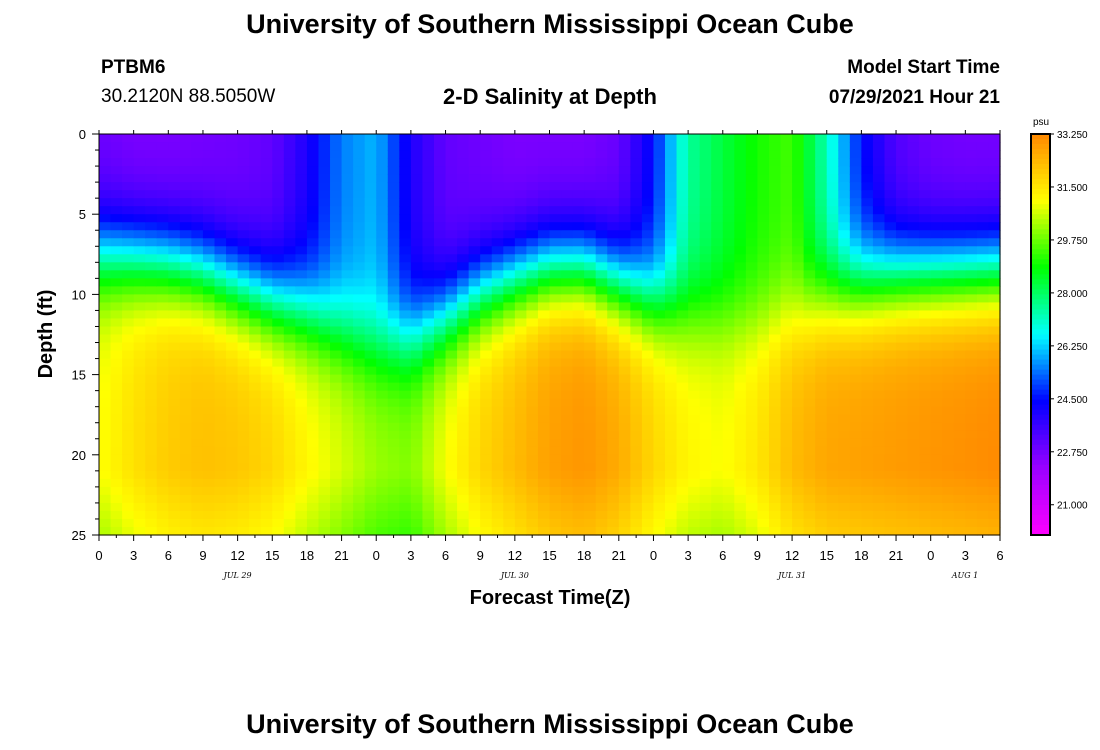  I want to click on x-tick-label: 0, so click(930, 555).